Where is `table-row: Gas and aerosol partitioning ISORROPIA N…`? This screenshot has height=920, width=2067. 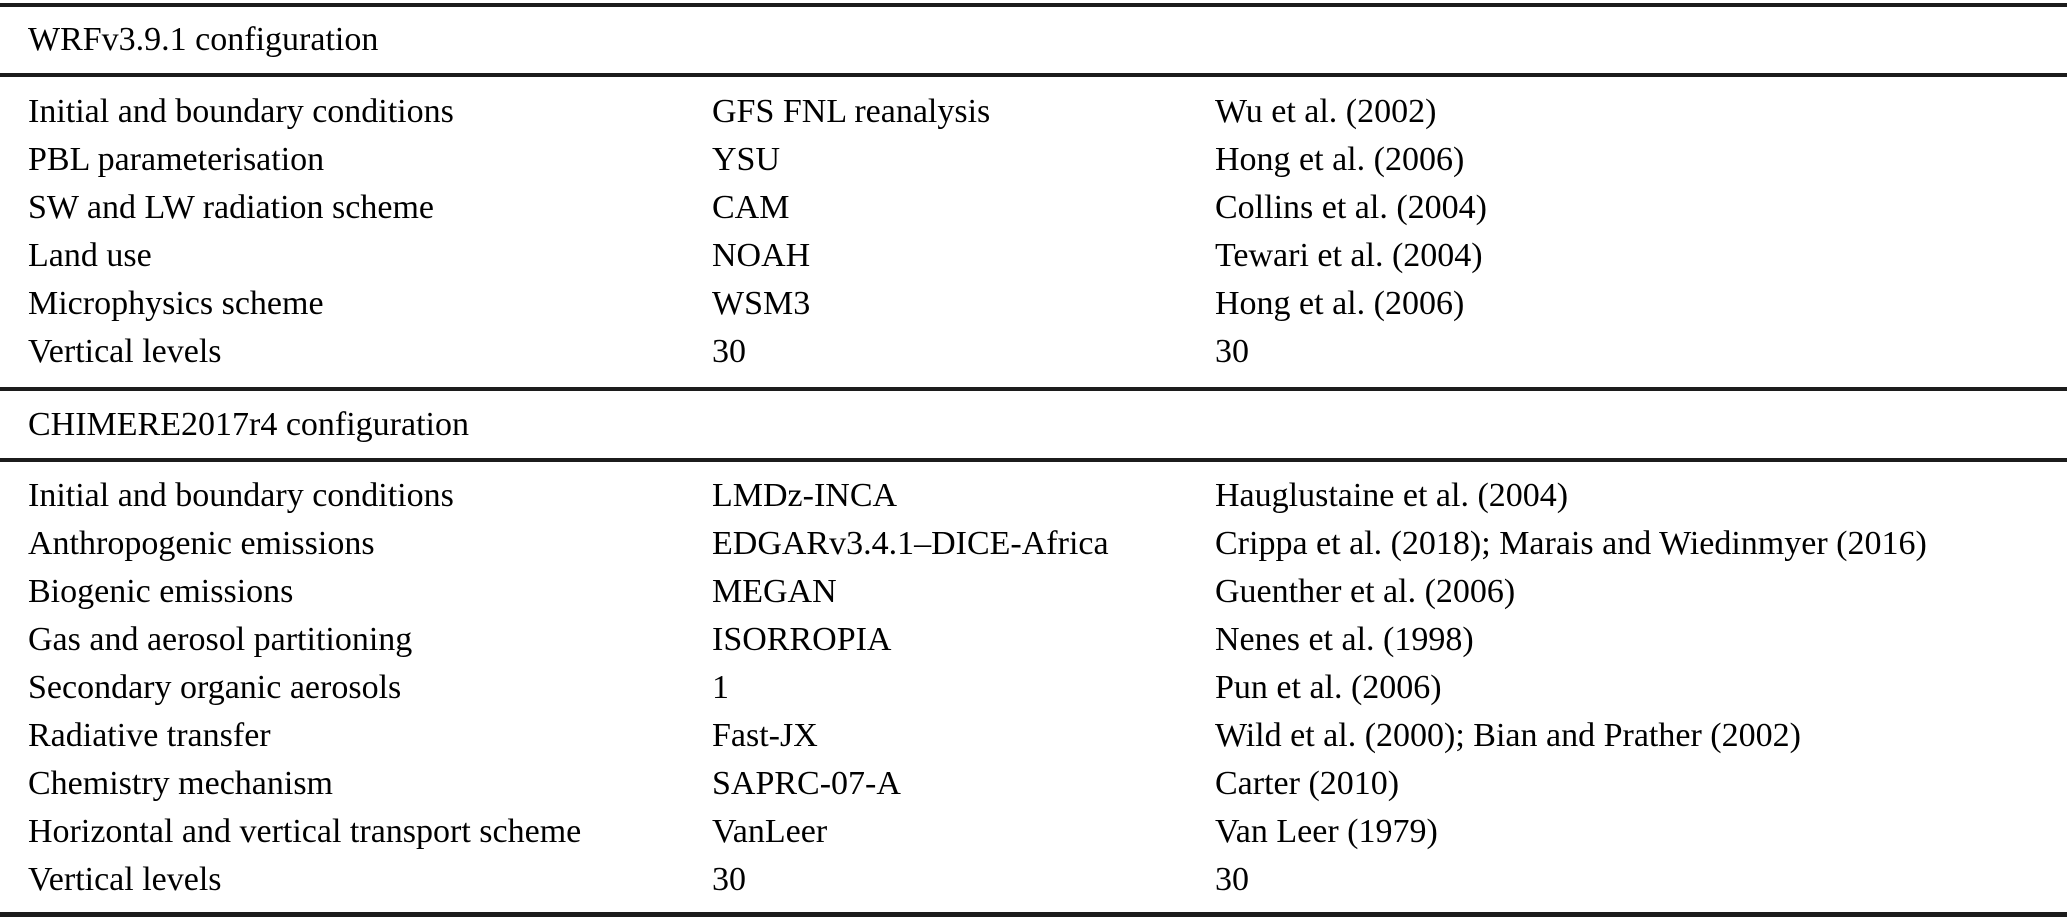 table-row: Gas and aerosol partitioning ISORROPIA N… is located at coordinates (1033, 640).